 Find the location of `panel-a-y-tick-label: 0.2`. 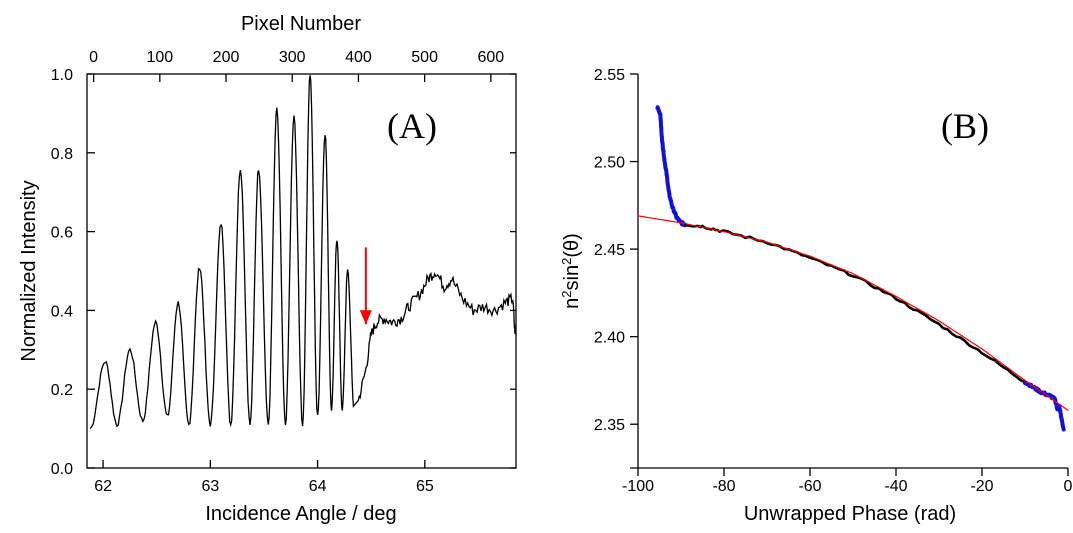

panel-a-y-tick-label: 0.2 is located at coordinates (62, 390).